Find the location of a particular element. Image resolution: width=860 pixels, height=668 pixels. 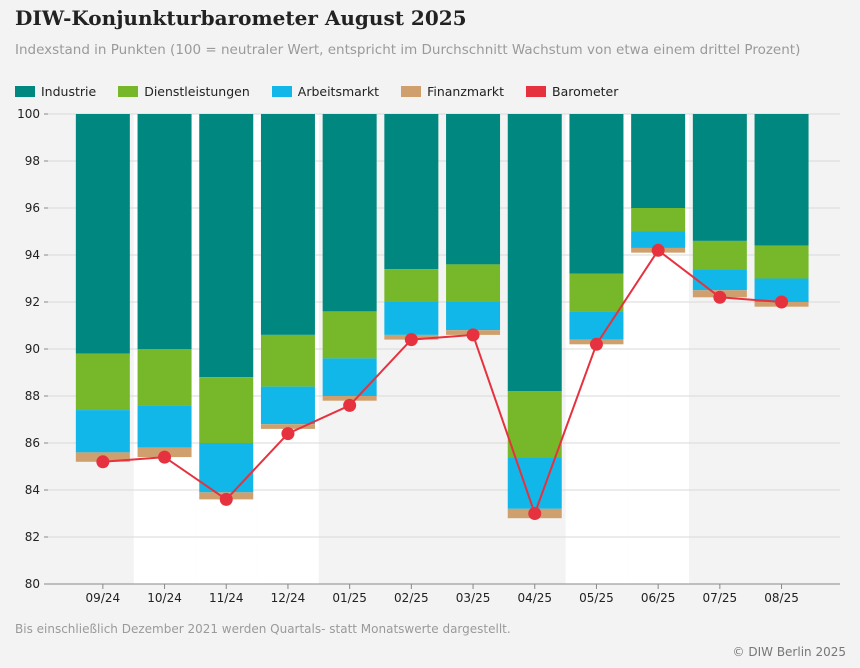

y-tick-label: 90 is located at coordinates (32, 349).